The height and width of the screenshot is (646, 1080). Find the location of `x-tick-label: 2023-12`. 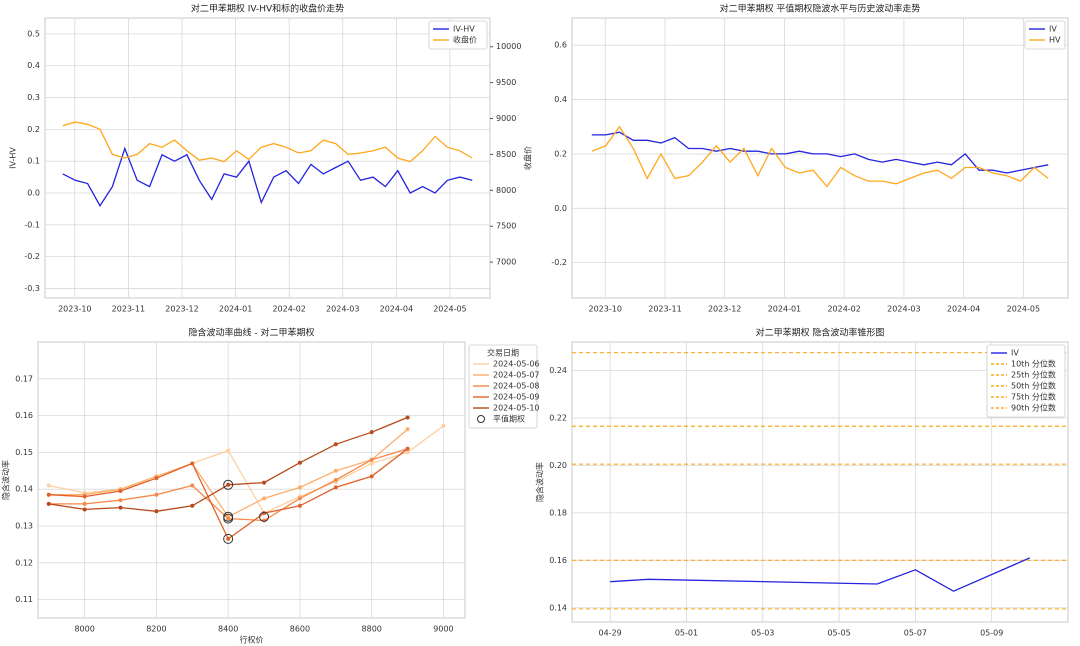

x-tick-label: 2023-12 is located at coordinates (724, 309).